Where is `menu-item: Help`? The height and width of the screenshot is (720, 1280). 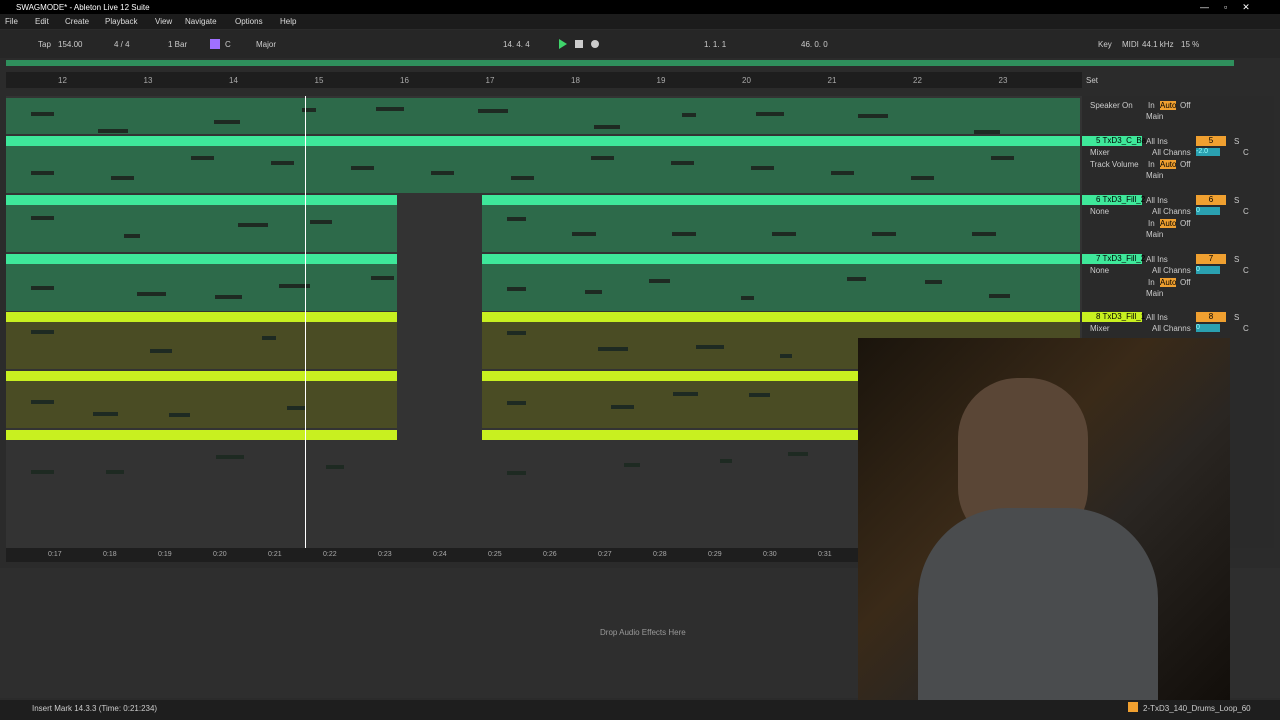
menu-item: Help is located at coordinates (288, 21).